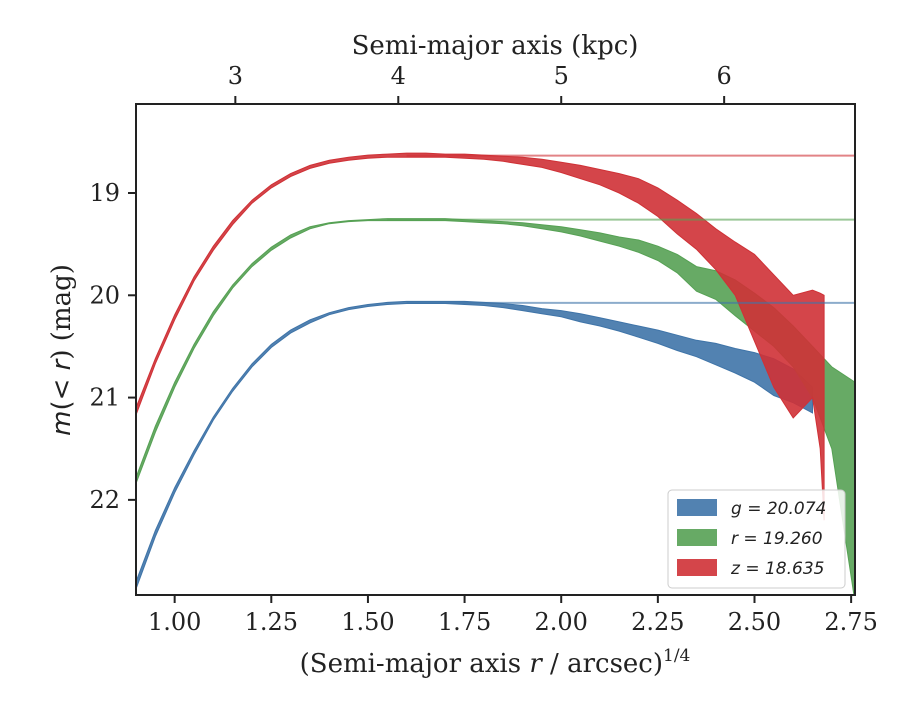  What do you see at coordinates (621, 229) in the screenshot?
I see `asymptote-lines` at bounding box center [621, 229].